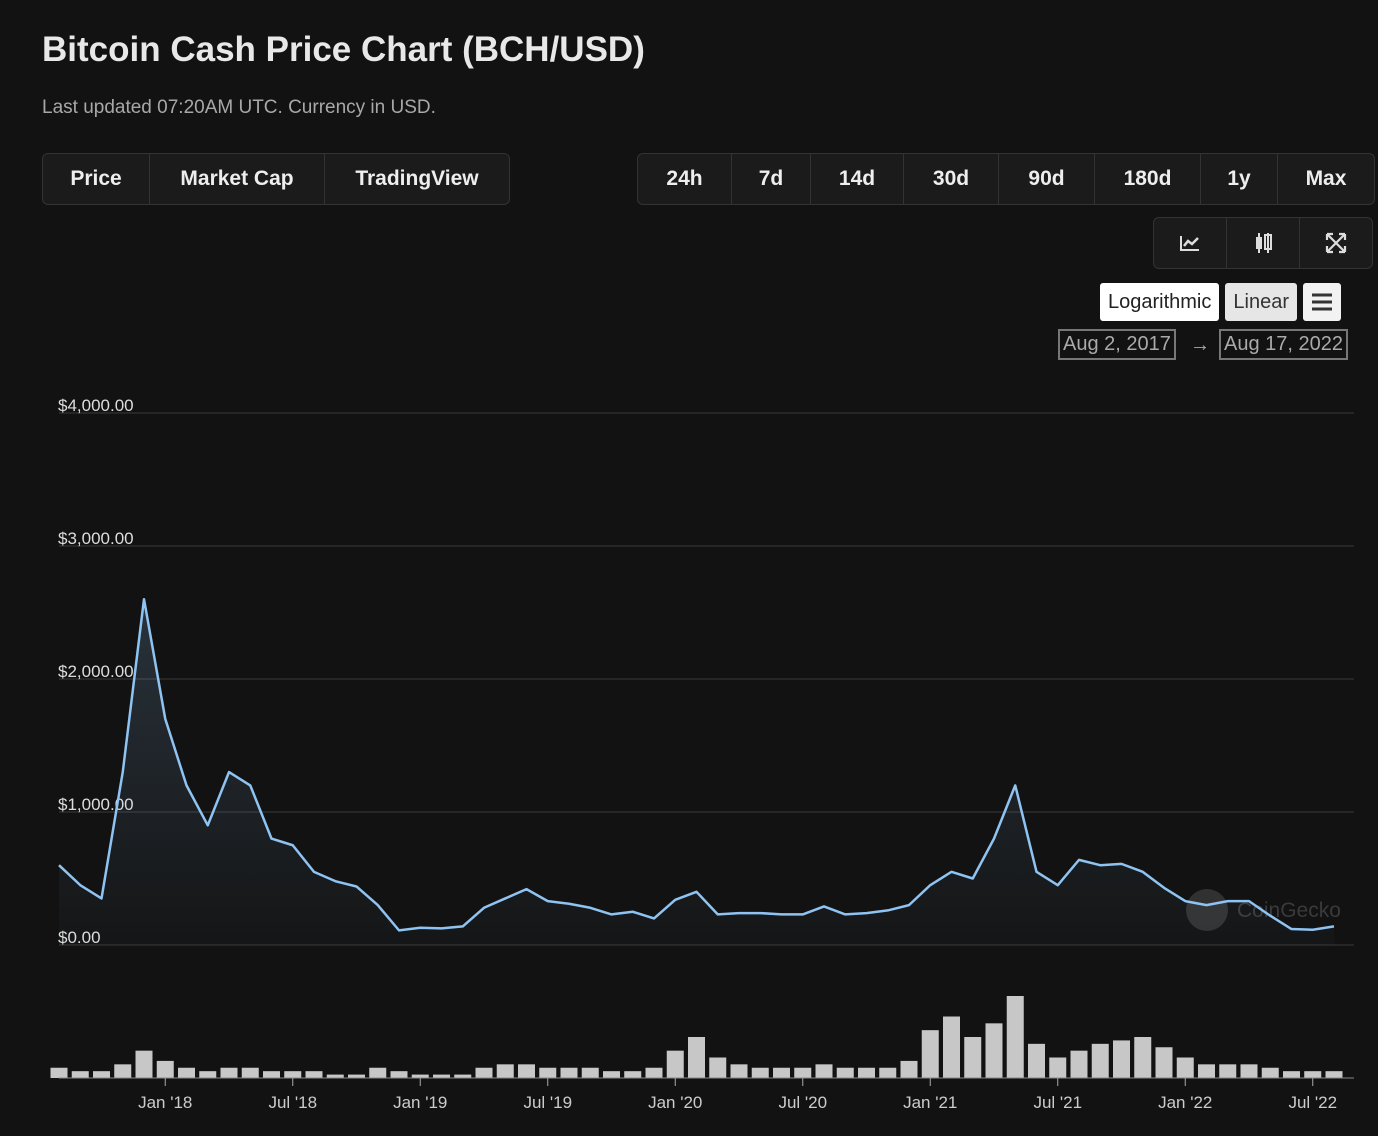 The height and width of the screenshot is (1136, 1378). Describe the element at coordinates (96, 671) in the screenshot. I see `y-tick-label: $2,000.00` at that location.